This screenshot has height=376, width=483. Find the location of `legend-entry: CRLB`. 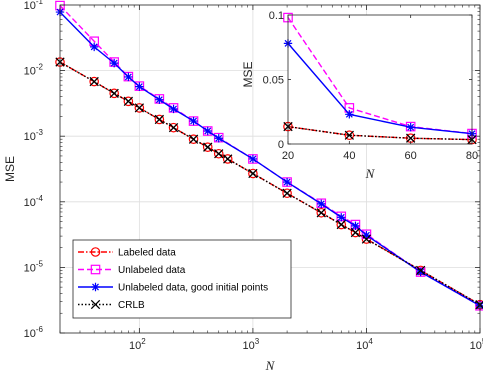

legend-entry: CRLB is located at coordinates (111, 305).